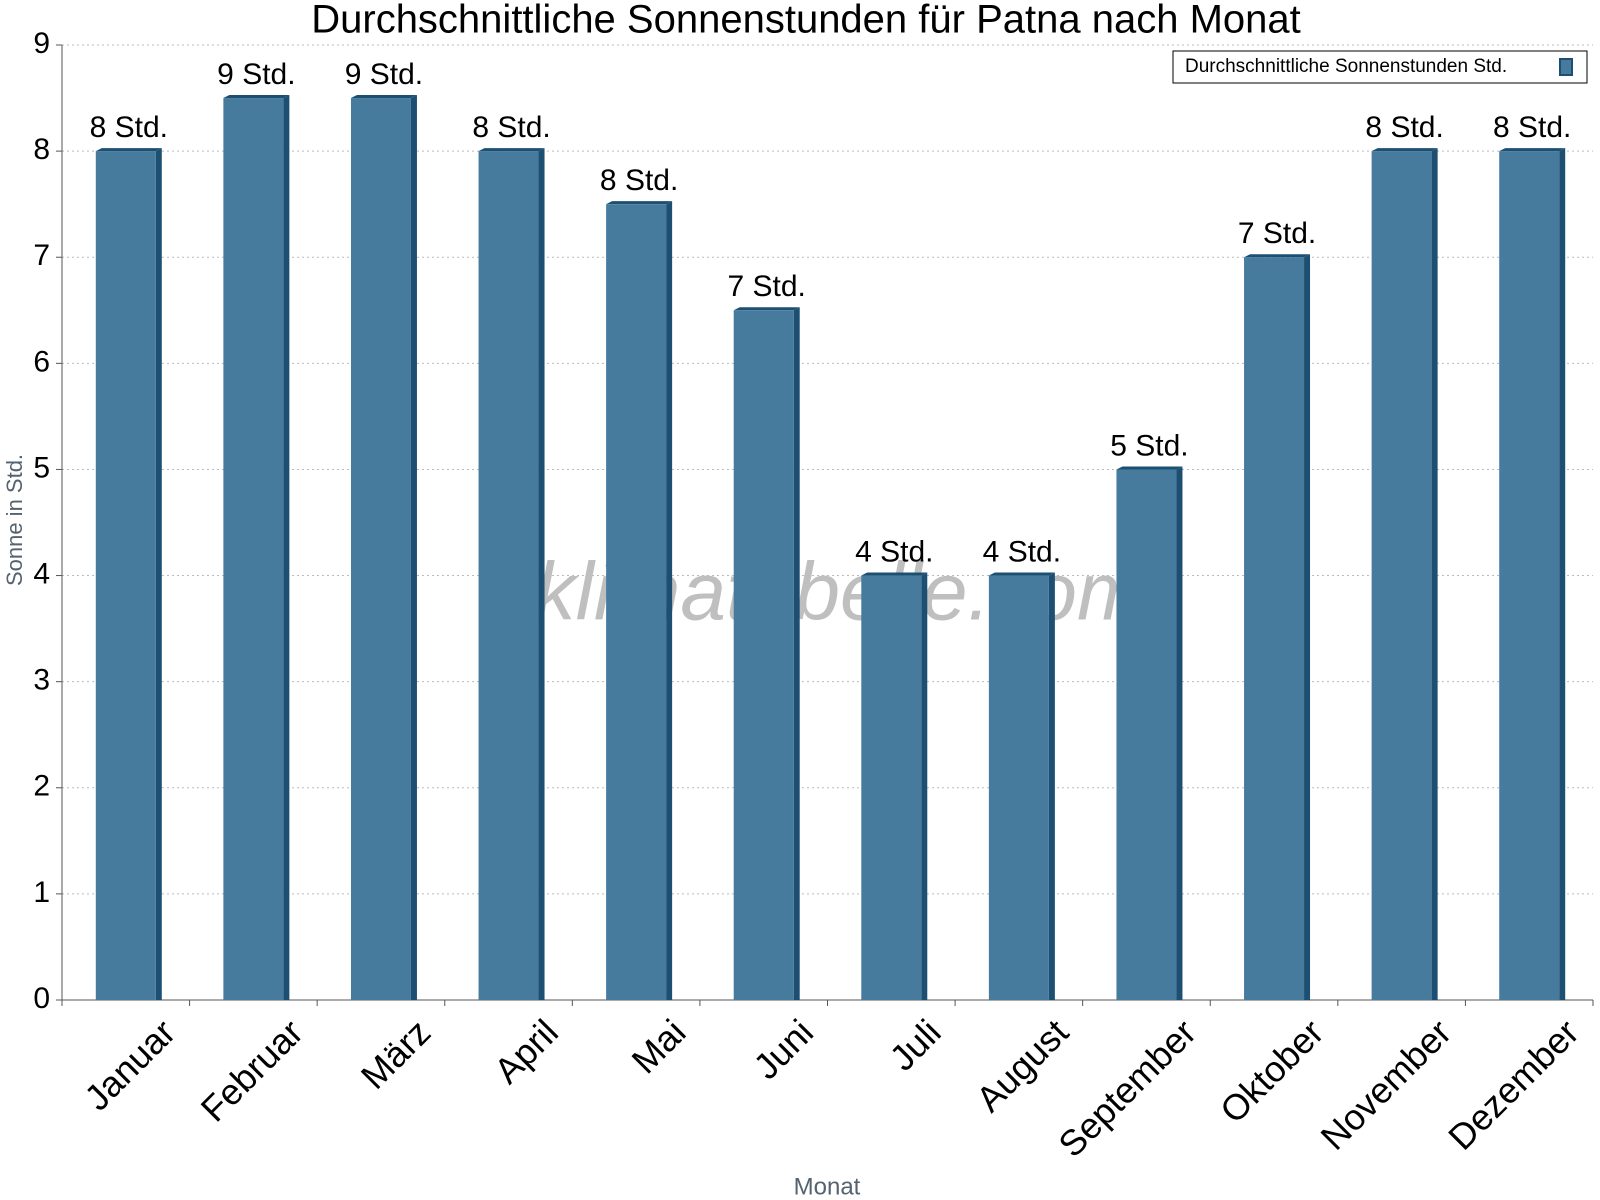 The width and height of the screenshot is (1600, 1200). I want to click on legend-box, so click(1380, 67).